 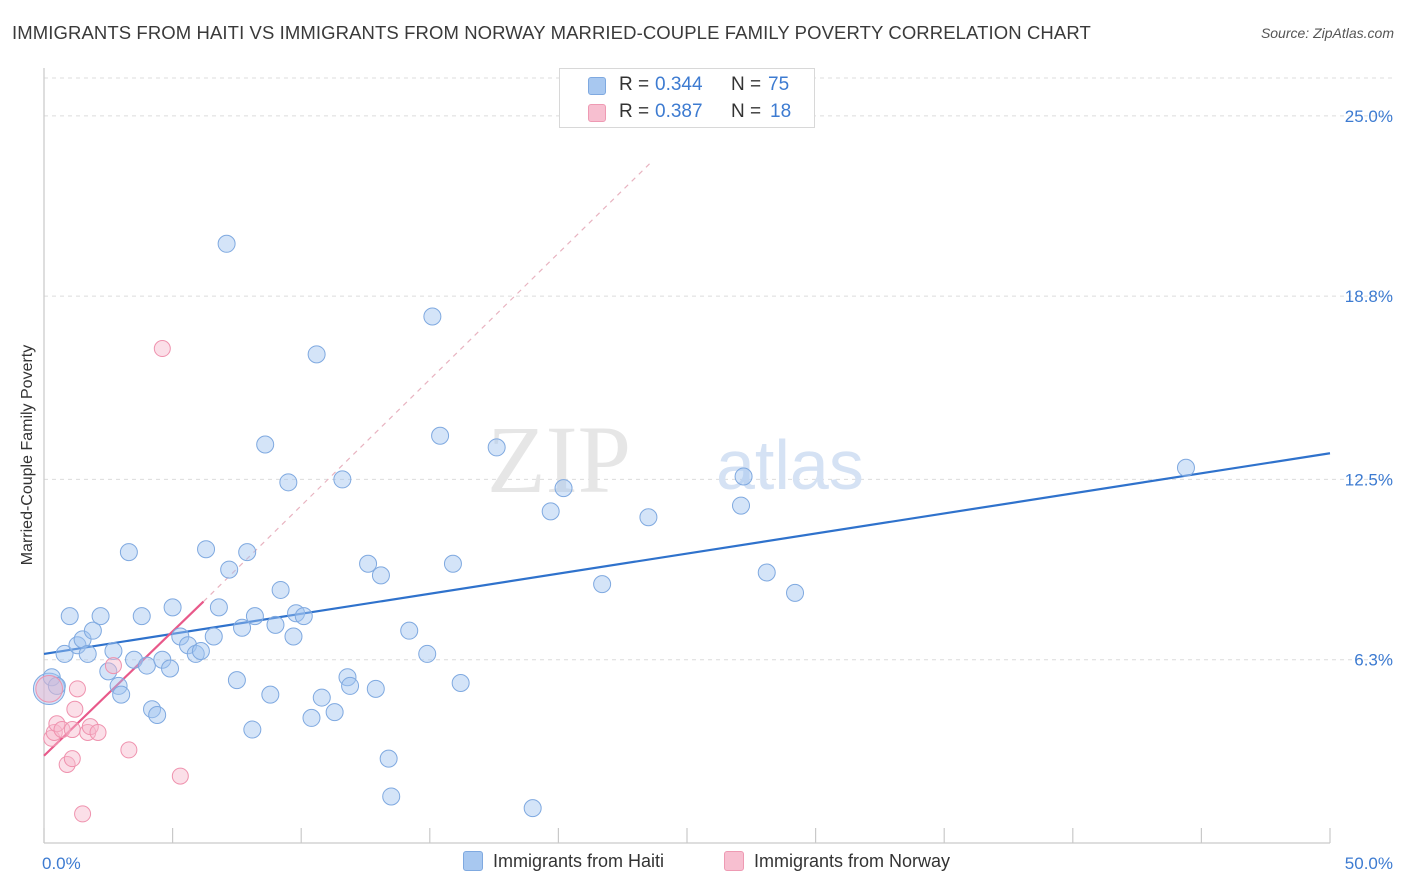 I want to click on stats-legend-row-haiti: R = 0.344 N = 75, so click(x=687, y=87).